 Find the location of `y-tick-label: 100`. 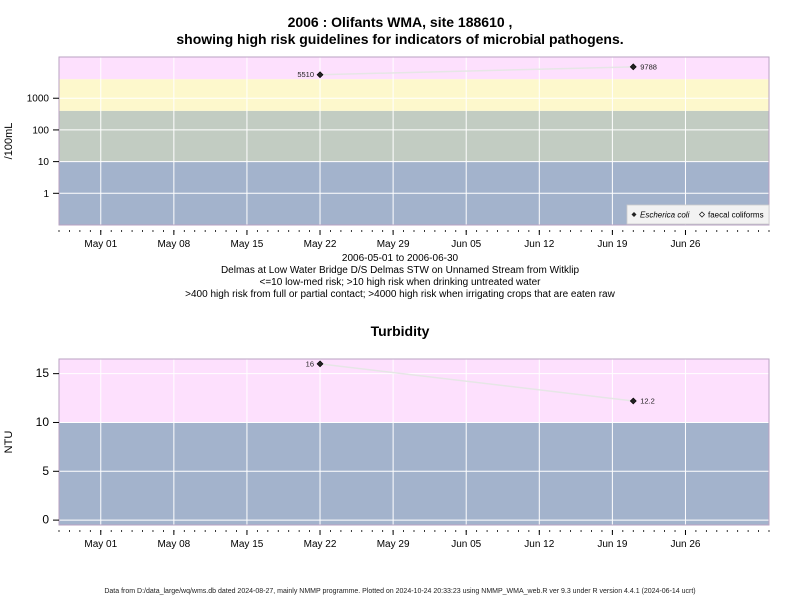

y-tick-label: 100 is located at coordinates (40, 130).